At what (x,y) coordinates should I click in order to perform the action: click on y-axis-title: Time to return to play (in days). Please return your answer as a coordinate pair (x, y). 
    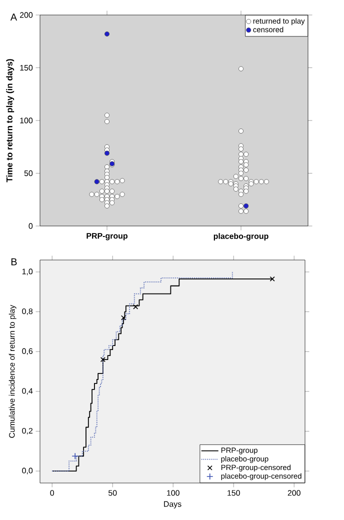
    Looking at the image, I should click on (10, 120).